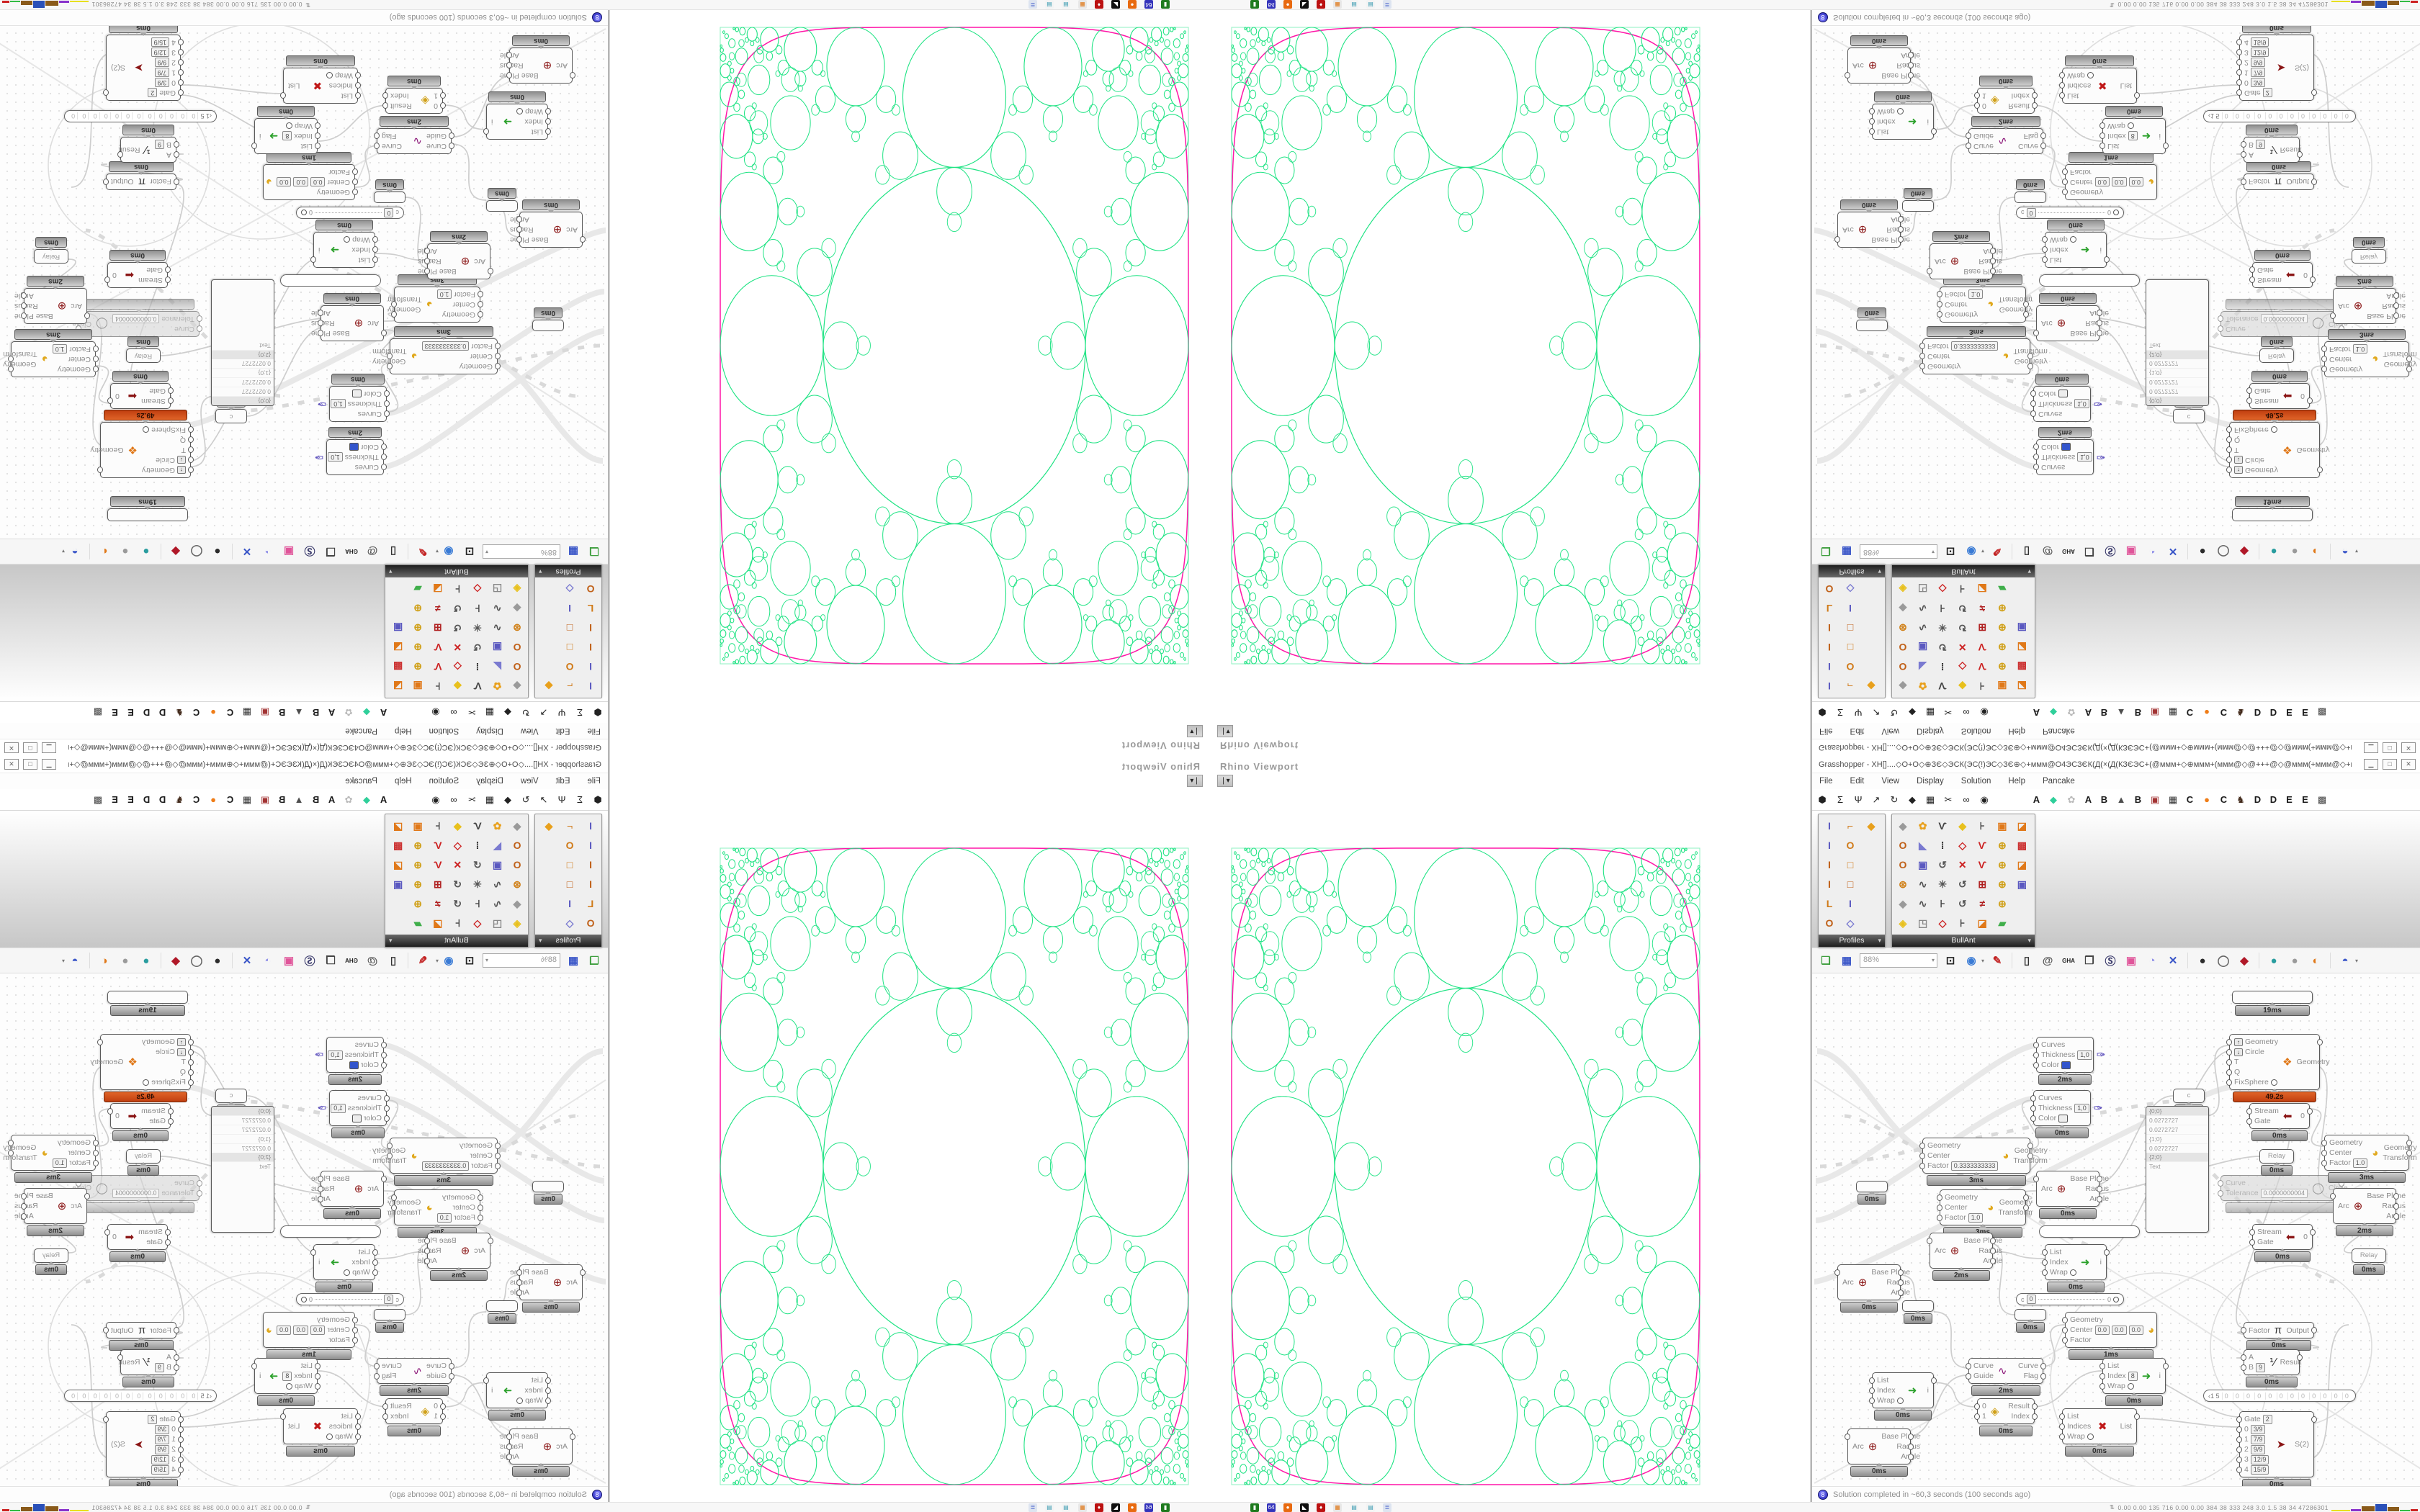 This screenshot has width=2420, height=1512. I want to click on preview-eye-icon: ◉, so click(449, 961).